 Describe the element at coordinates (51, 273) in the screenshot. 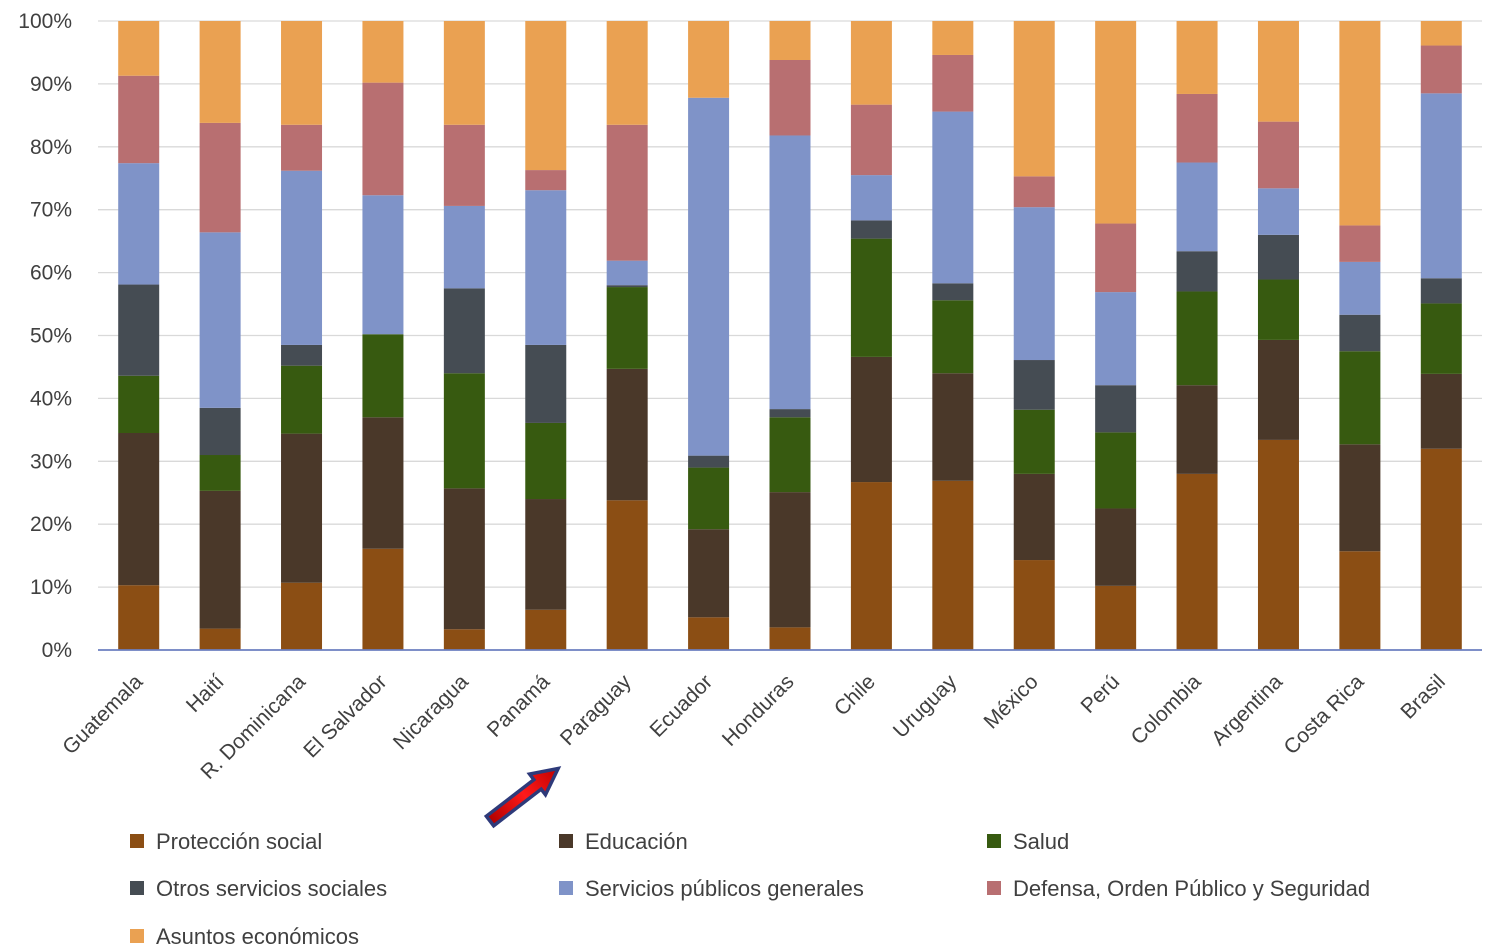

I see `y-tick-label: 60%` at that location.